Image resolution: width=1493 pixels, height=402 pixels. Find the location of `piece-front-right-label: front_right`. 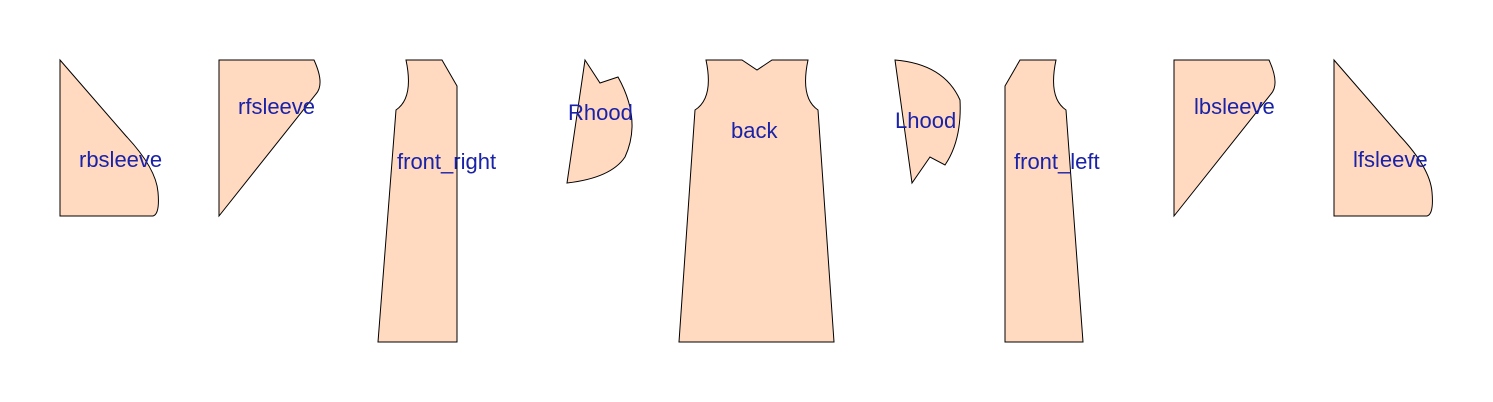

piece-front-right-label: front_right is located at coordinates (446, 161).